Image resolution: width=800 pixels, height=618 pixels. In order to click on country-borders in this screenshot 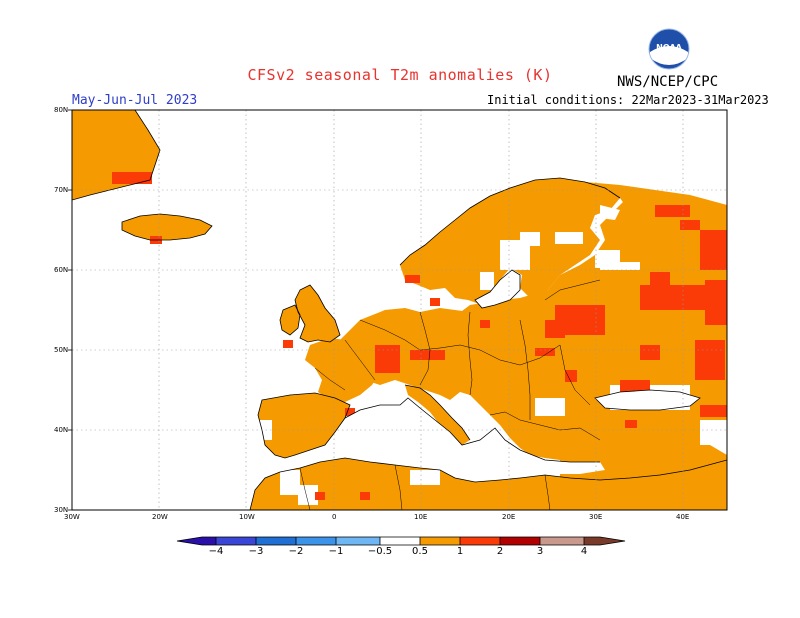, I will do `click(450, 394)`.